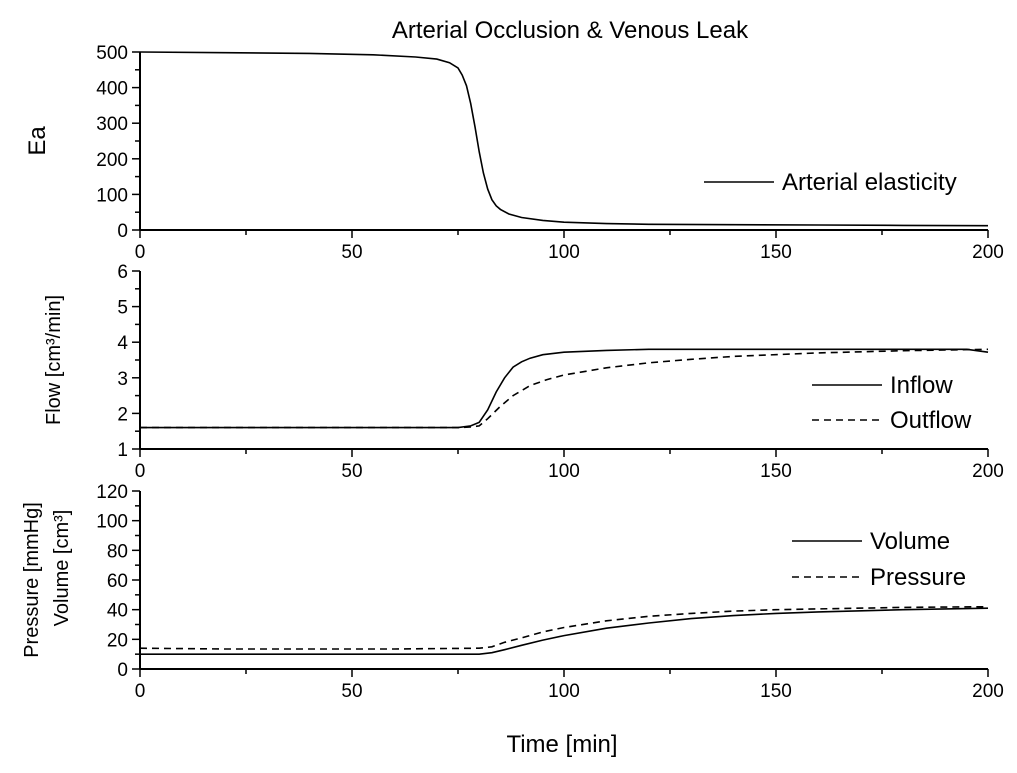  What do you see at coordinates (112, 124) in the screenshot?
I see `y-tick-label: 300` at bounding box center [112, 124].